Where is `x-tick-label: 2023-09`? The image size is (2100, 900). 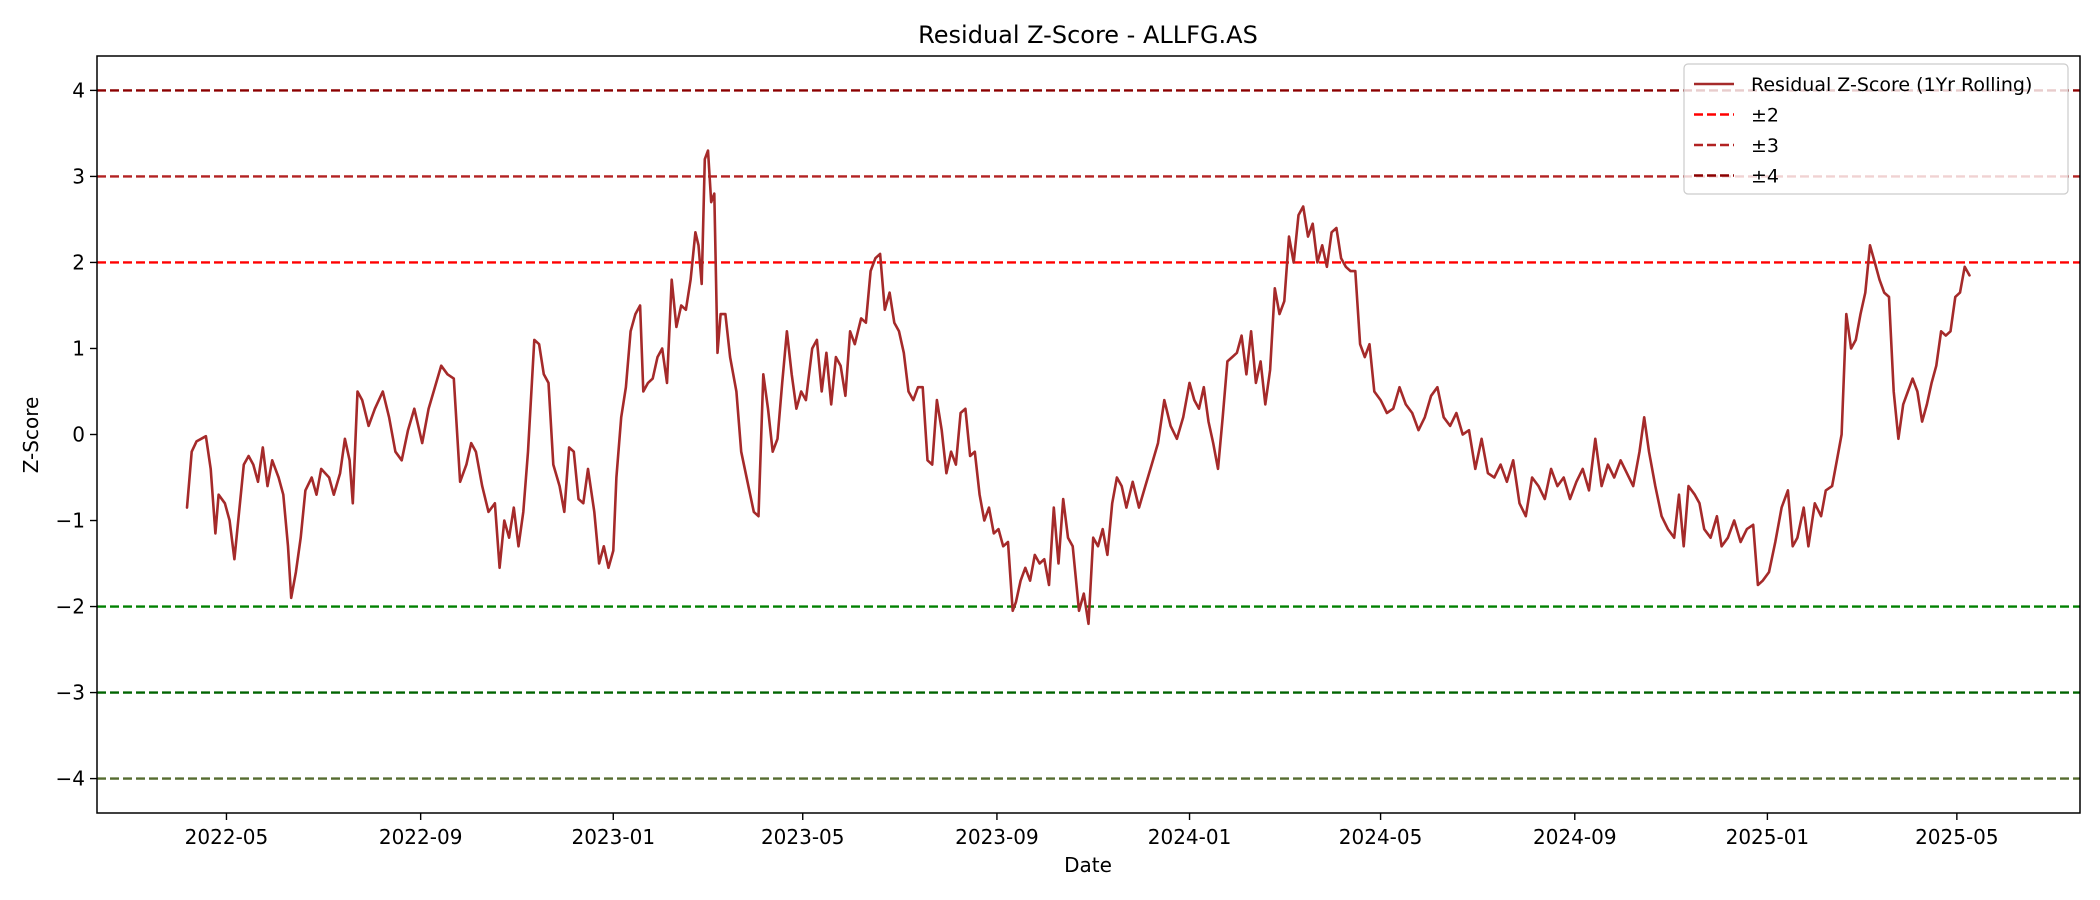
x-tick-label: 2023-09 is located at coordinates (997, 837).